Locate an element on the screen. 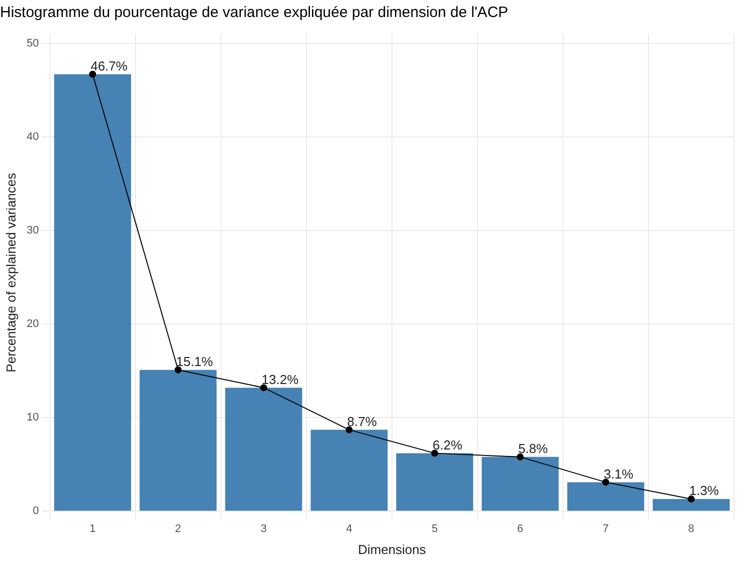 This screenshot has width=754, height=562. x-tick-label: 5 is located at coordinates (435, 528).